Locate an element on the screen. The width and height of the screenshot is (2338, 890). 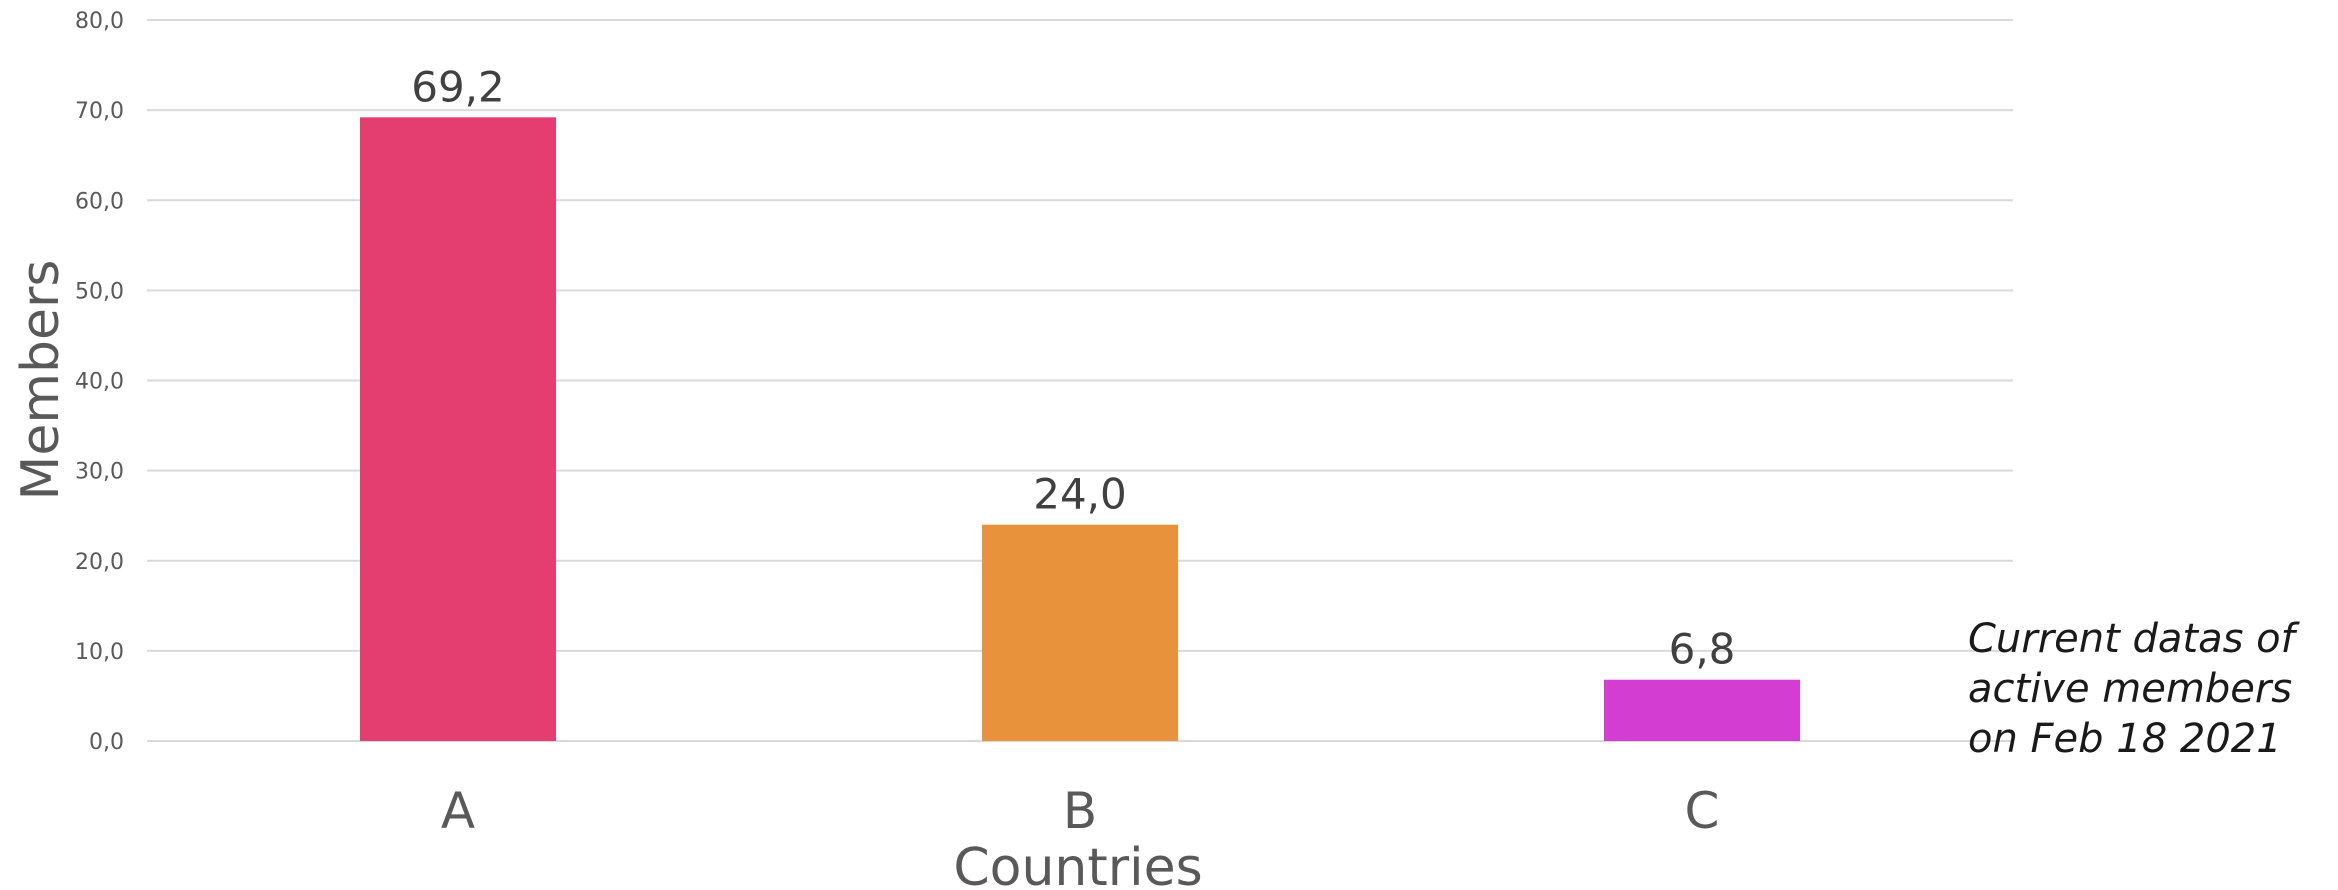
bar-c is located at coordinates (1702, 710).